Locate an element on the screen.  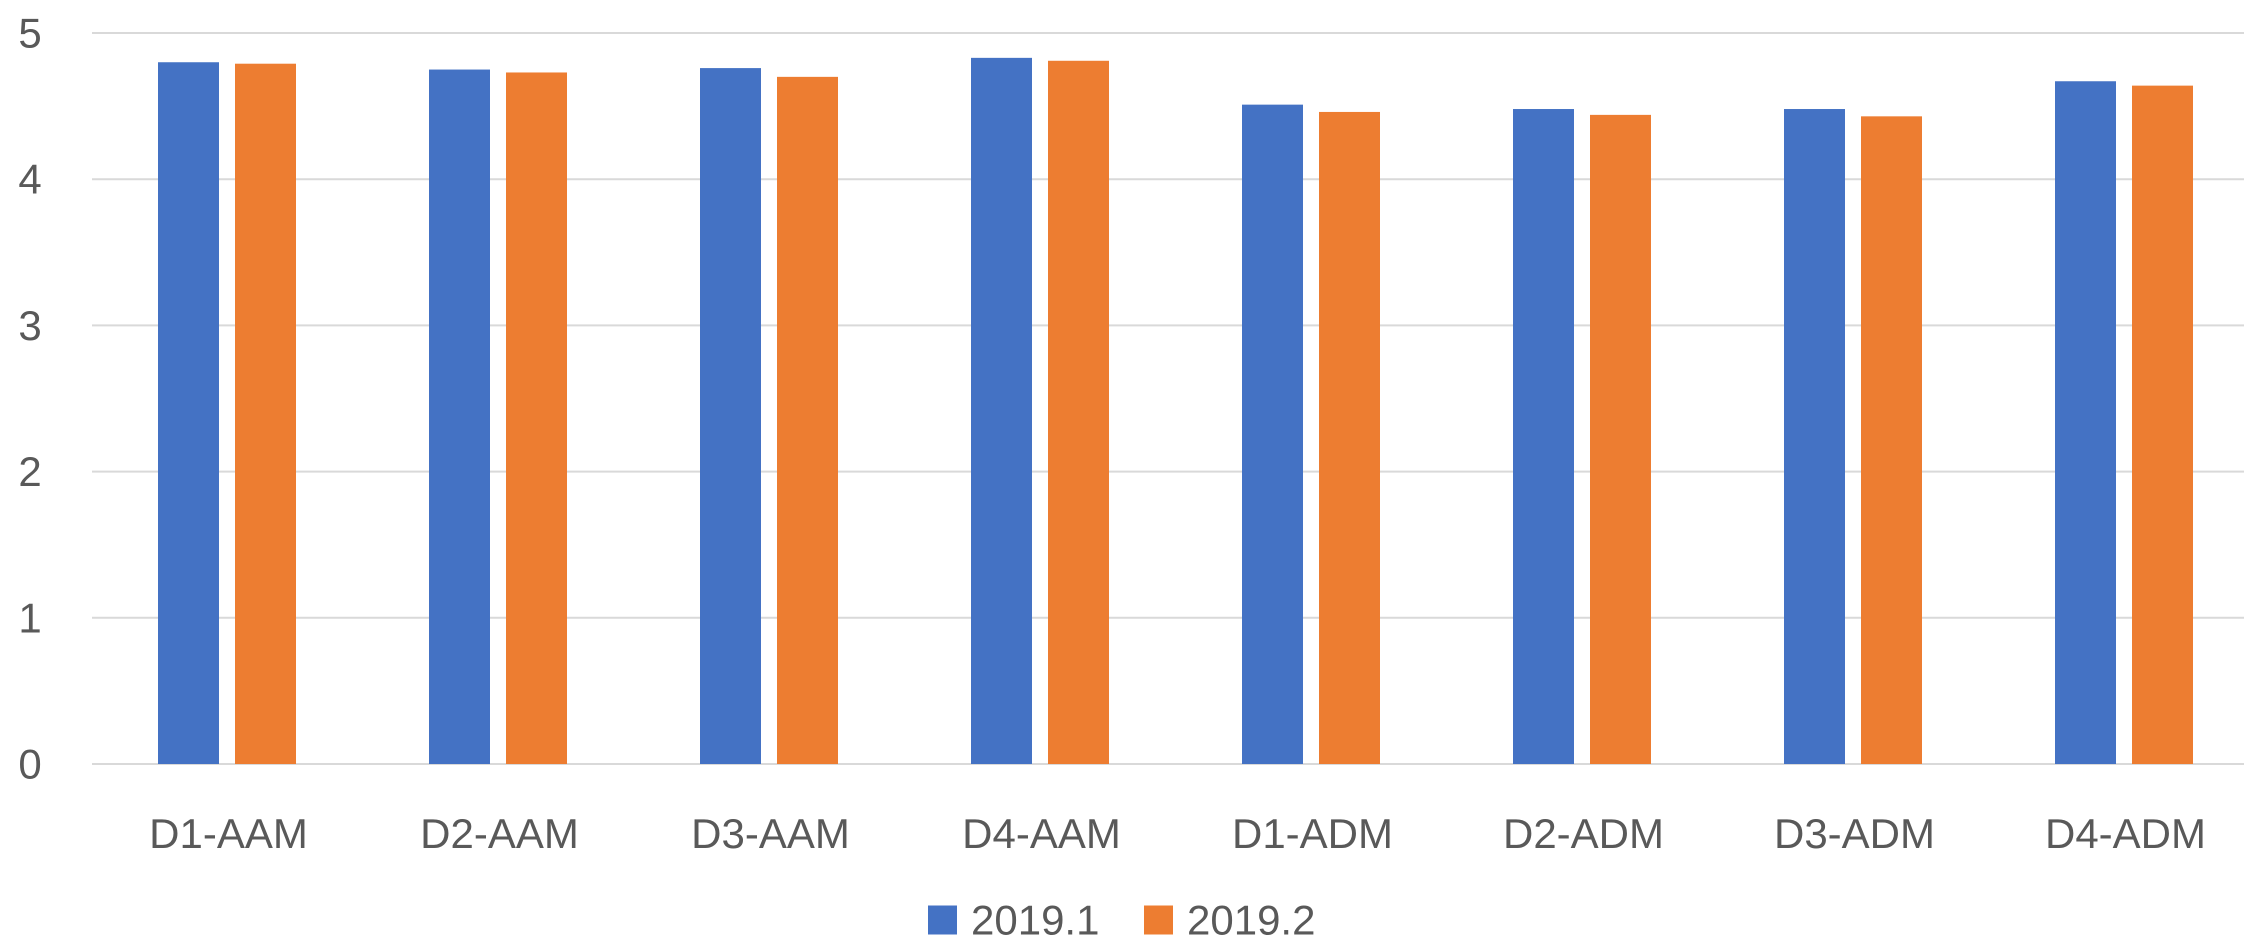
x-tick-label: D2-ADM is located at coordinates (1583, 833).